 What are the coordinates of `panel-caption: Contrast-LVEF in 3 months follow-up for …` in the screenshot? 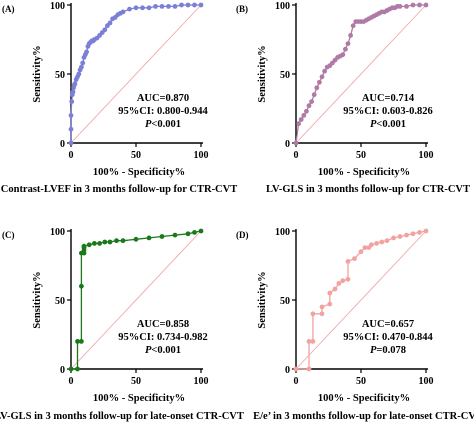 It's located at (119, 189).